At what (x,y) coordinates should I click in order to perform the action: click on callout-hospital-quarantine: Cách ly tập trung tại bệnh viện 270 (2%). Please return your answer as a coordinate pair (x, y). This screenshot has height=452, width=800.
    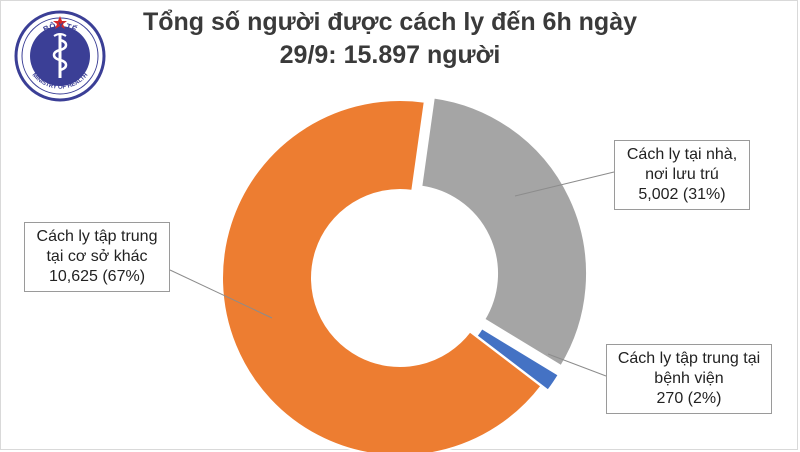
    Looking at the image, I should click on (689, 379).